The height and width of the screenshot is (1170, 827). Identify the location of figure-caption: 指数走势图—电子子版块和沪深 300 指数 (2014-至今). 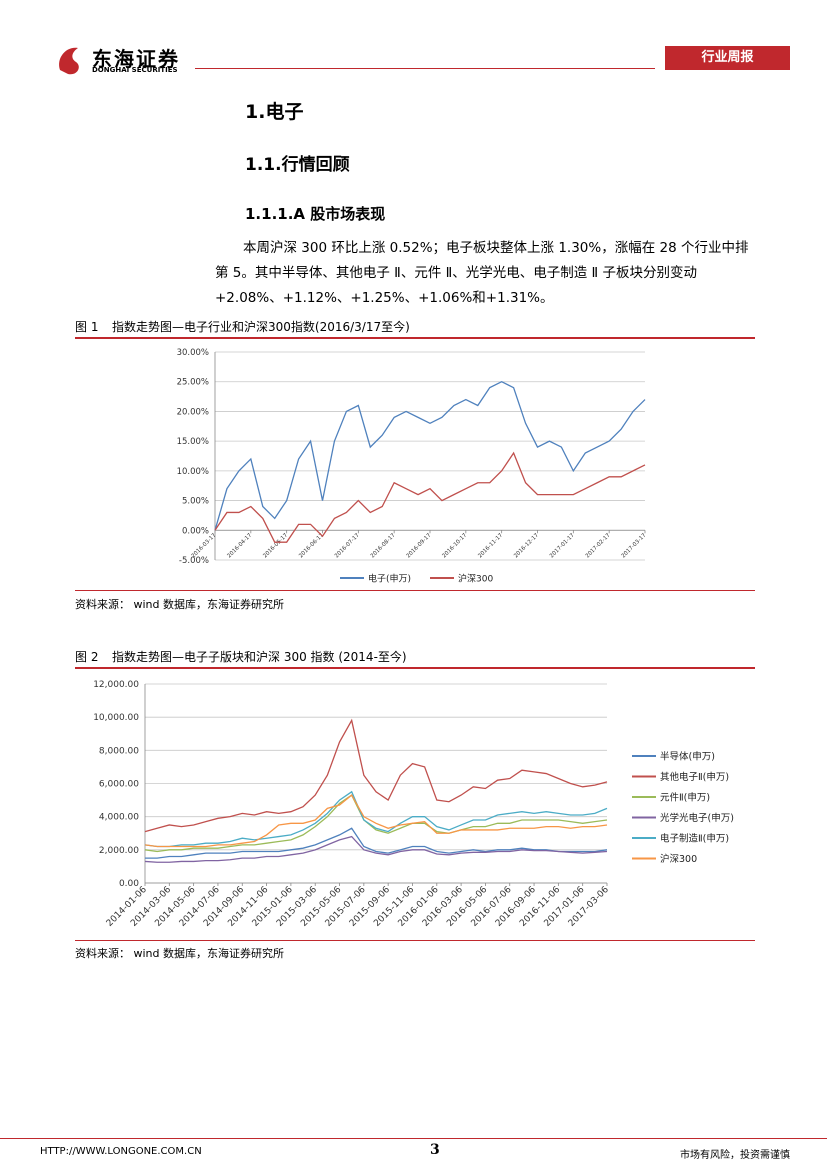
(259, 657).